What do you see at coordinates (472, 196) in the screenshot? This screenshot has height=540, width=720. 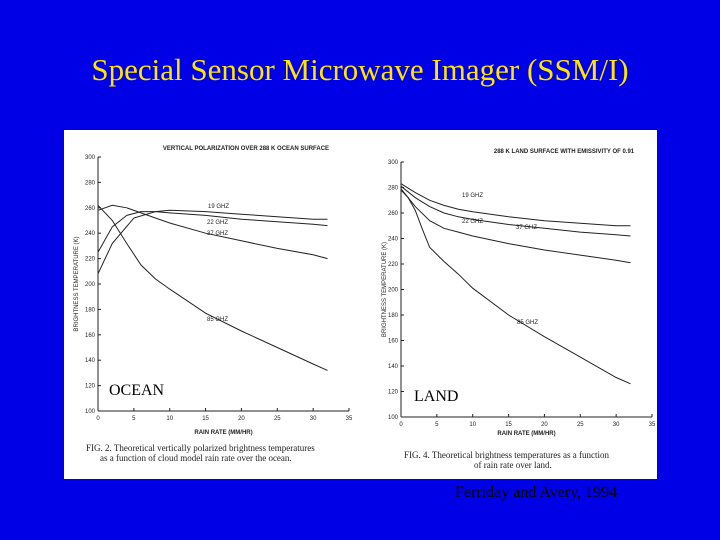 I see `land-series-label-19-ghz: 19 GHZ` at bounding box center [472, 196].